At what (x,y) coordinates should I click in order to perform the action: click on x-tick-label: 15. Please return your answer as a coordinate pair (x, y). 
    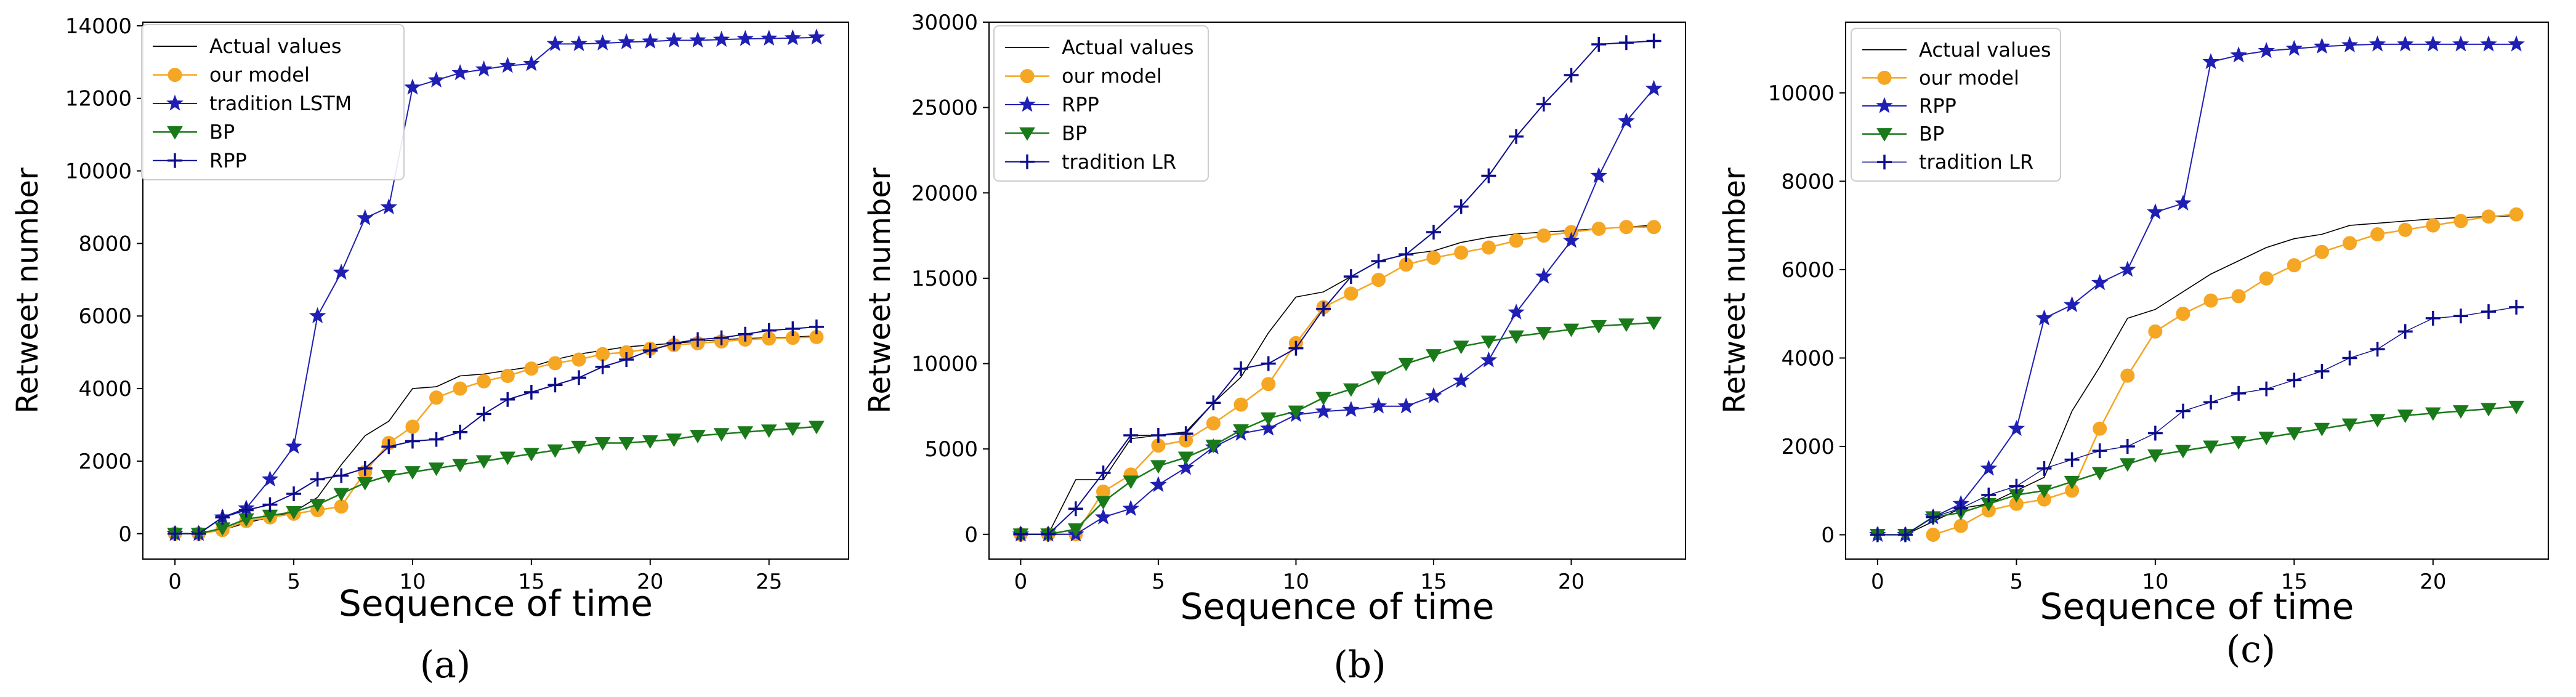
    Looking at the image, I should click on (2294, 582).